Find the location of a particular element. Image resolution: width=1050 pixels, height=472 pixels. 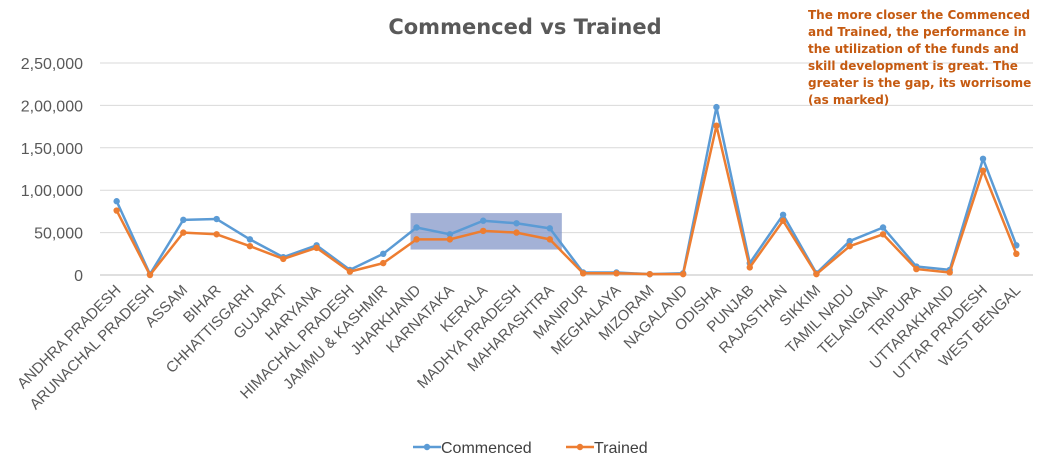

y-tick-label: 0 is located at coordinates (78, 276).